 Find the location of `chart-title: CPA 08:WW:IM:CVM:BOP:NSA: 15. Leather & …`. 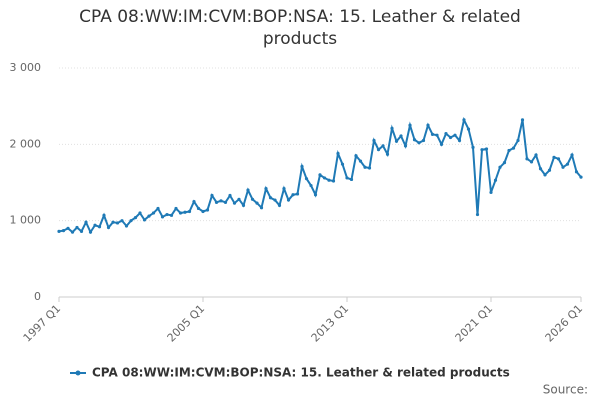

chart-title: CPA 08:WW:IM:CVM:BOP:NSA: 15. Leather & … is located at coordinates (300, 28).